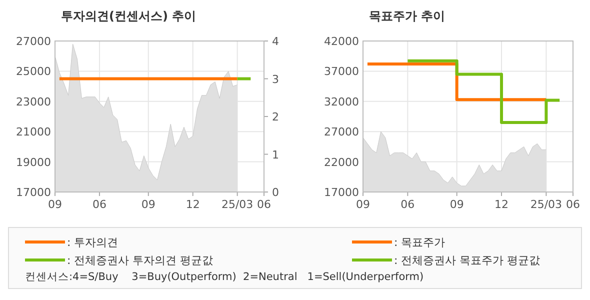 The image size is (590, 300). Describe the element at coordinates (128, 16) in the screenshot. I see `chart-title: 투자의견(컨센서스) 추이` at that location.